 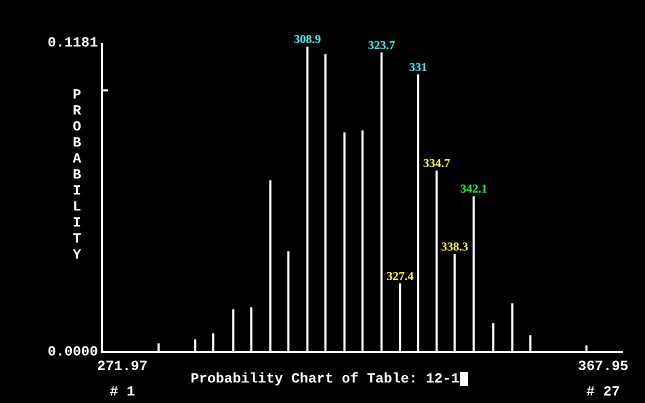 I want to click on y-tick-label: 0.1181, so click(x=73, y=44).